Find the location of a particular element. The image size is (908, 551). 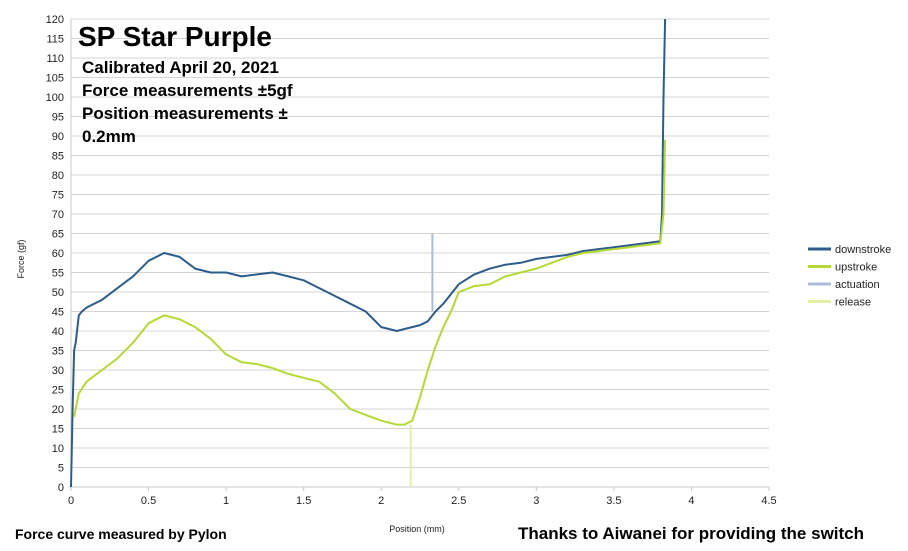

subtitle-line-calibrated: Calibrated April 20, 2021 is located at coordinates (180, 67).